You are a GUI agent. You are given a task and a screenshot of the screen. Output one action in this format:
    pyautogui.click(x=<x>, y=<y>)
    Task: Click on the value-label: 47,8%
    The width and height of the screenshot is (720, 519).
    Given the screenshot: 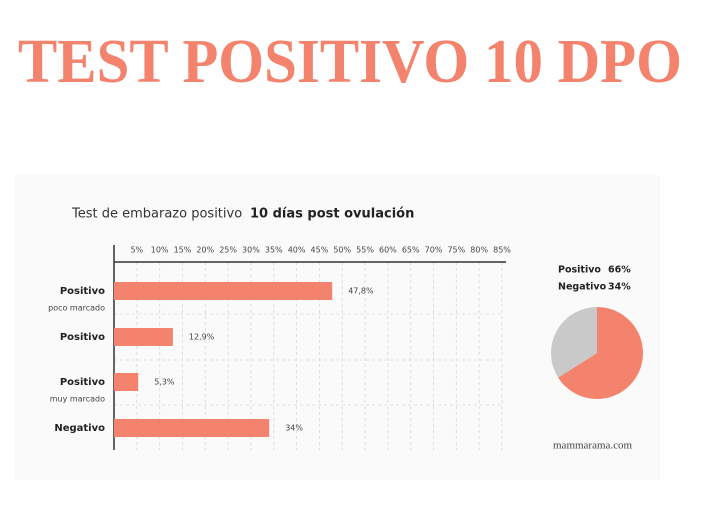 What is the action you would take?
    pyautogui.click(x=361, y=291)
    